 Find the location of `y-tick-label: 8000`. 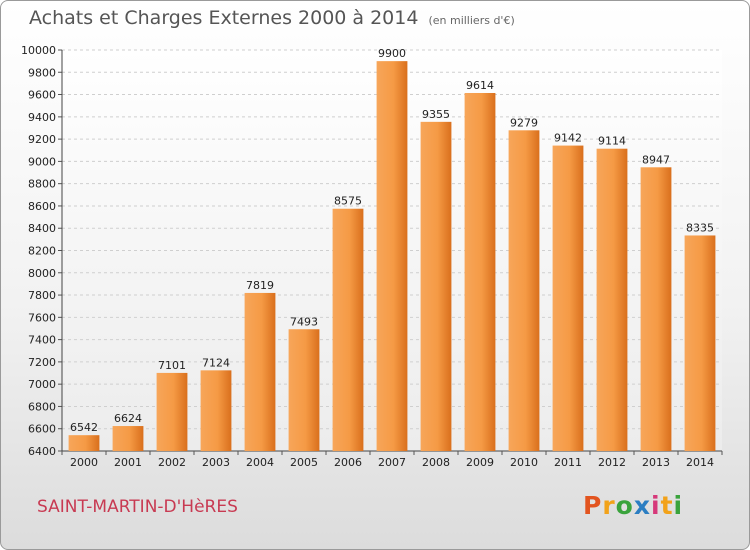

y-tick-label: 8000 is located at coordinates (42, 273).